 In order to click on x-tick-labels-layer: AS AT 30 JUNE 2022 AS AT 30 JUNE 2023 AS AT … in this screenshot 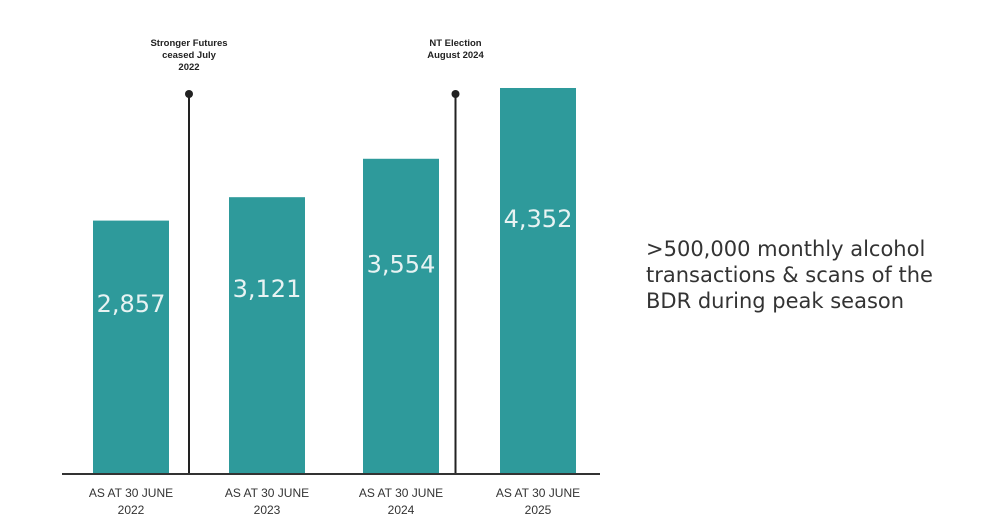, I will do `click(334, 501)`.